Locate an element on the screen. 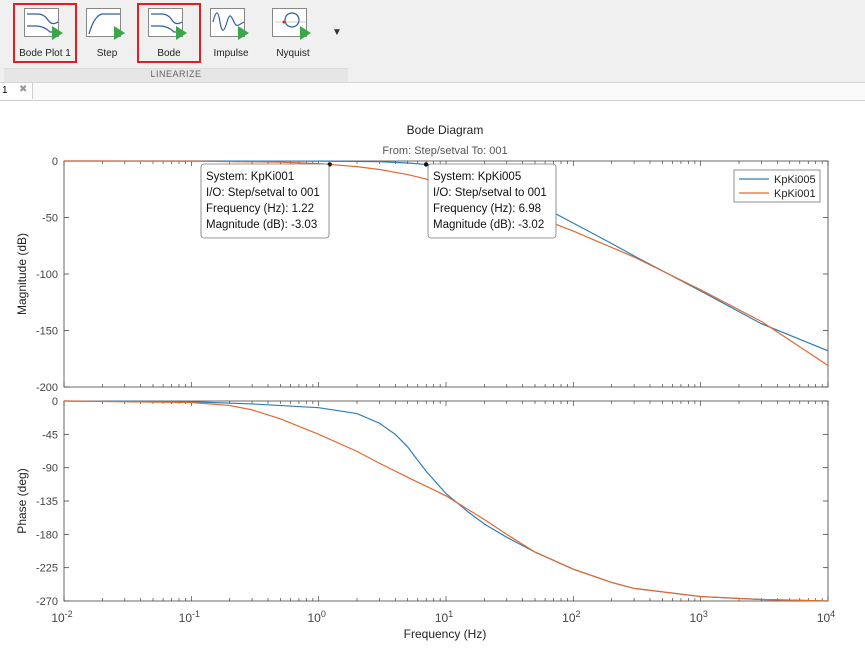  y-tick-label: -135 is located at coordinates (47, 502).